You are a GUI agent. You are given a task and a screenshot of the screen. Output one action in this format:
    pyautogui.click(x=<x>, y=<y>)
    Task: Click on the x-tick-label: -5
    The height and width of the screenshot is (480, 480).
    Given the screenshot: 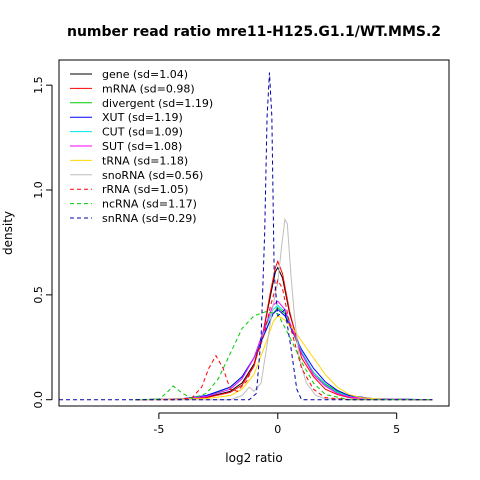 What is the action you would take?
    pyautogui.click(x=158, y=429)
    